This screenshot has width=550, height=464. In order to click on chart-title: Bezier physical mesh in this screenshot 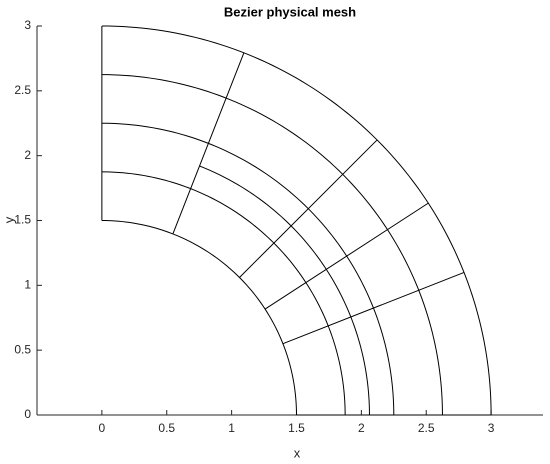, I will do `click(290, 11)`.